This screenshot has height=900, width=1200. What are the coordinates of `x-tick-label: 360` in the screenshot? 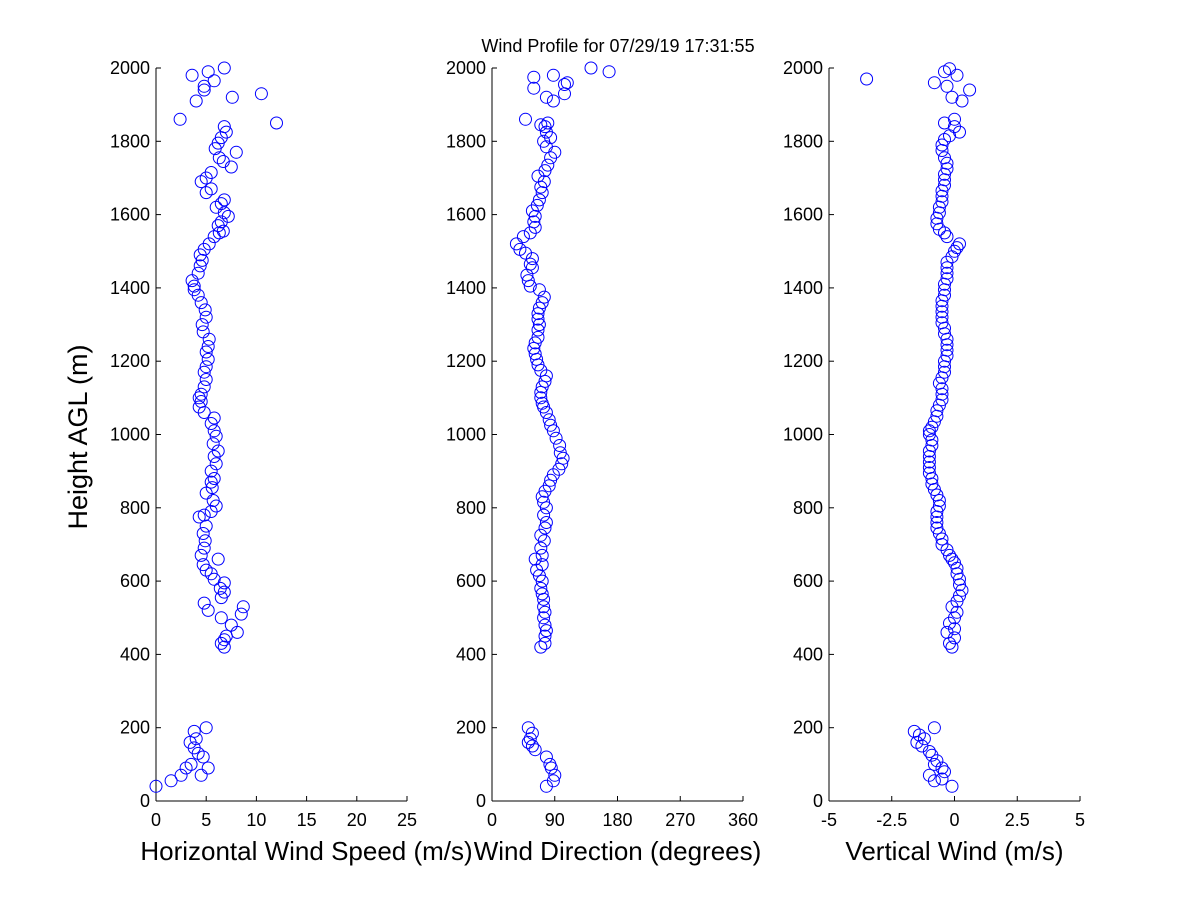 It's located at (743, 820).